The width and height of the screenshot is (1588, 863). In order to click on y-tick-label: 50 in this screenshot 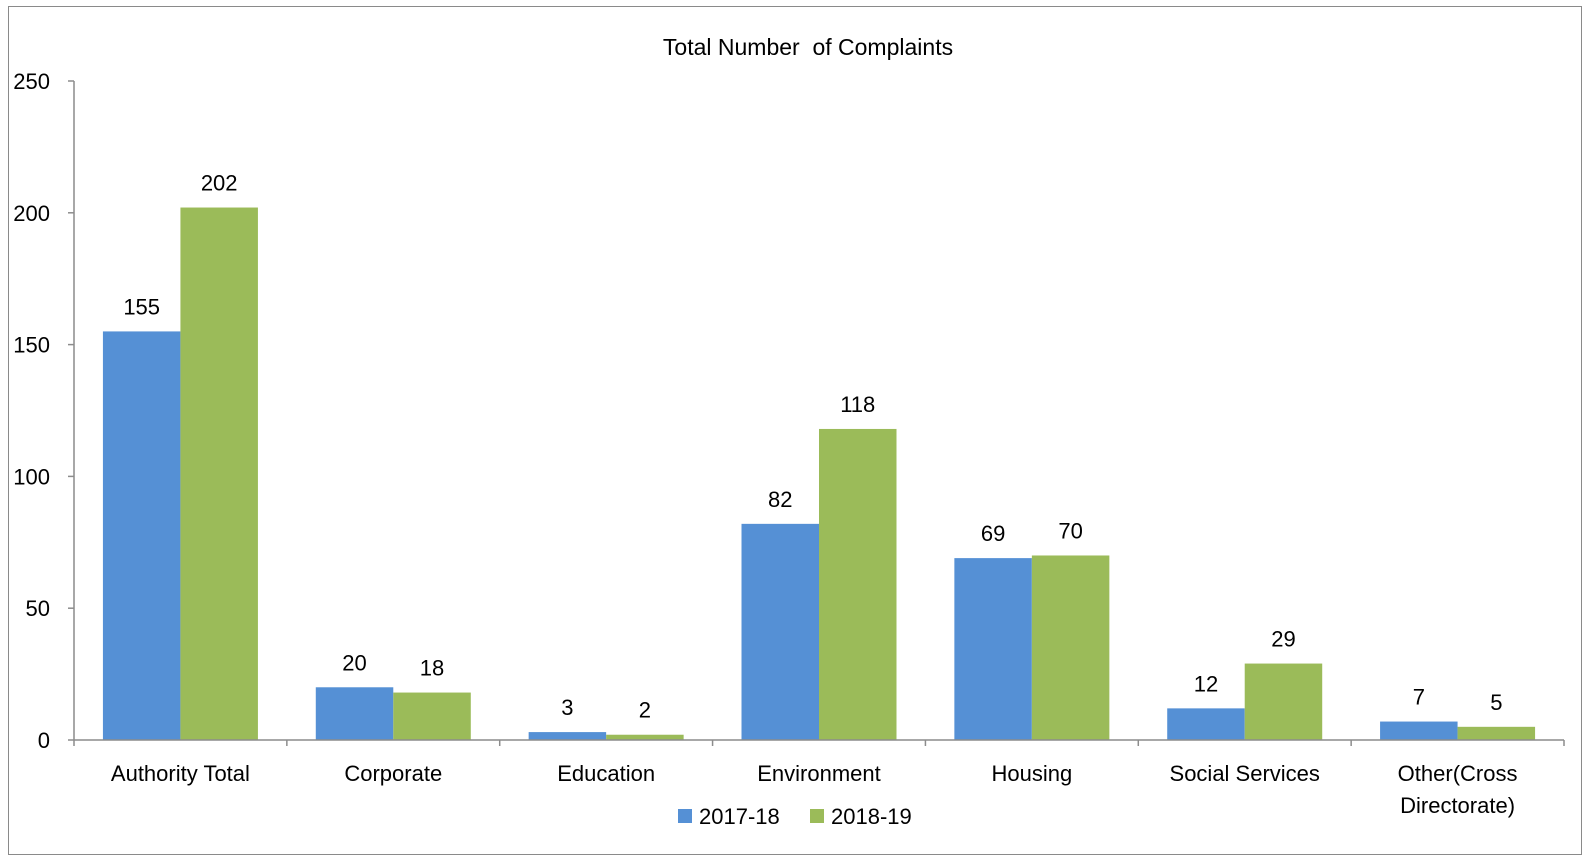, I will do `click(38, 608)`.